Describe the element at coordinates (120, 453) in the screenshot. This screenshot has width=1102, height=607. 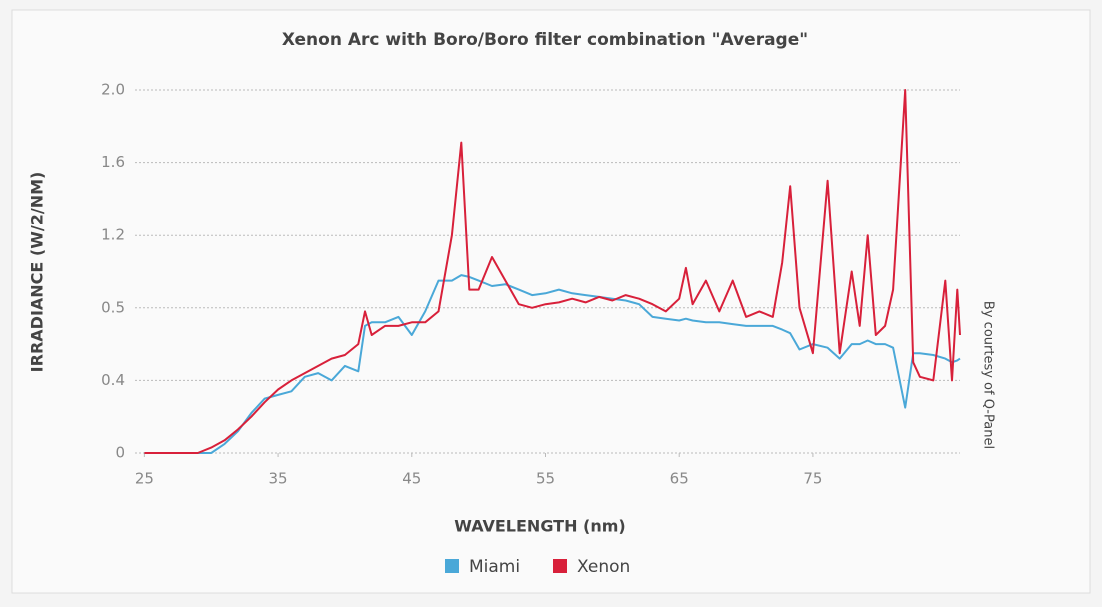
I see `y-tick-label: 0` at that location.